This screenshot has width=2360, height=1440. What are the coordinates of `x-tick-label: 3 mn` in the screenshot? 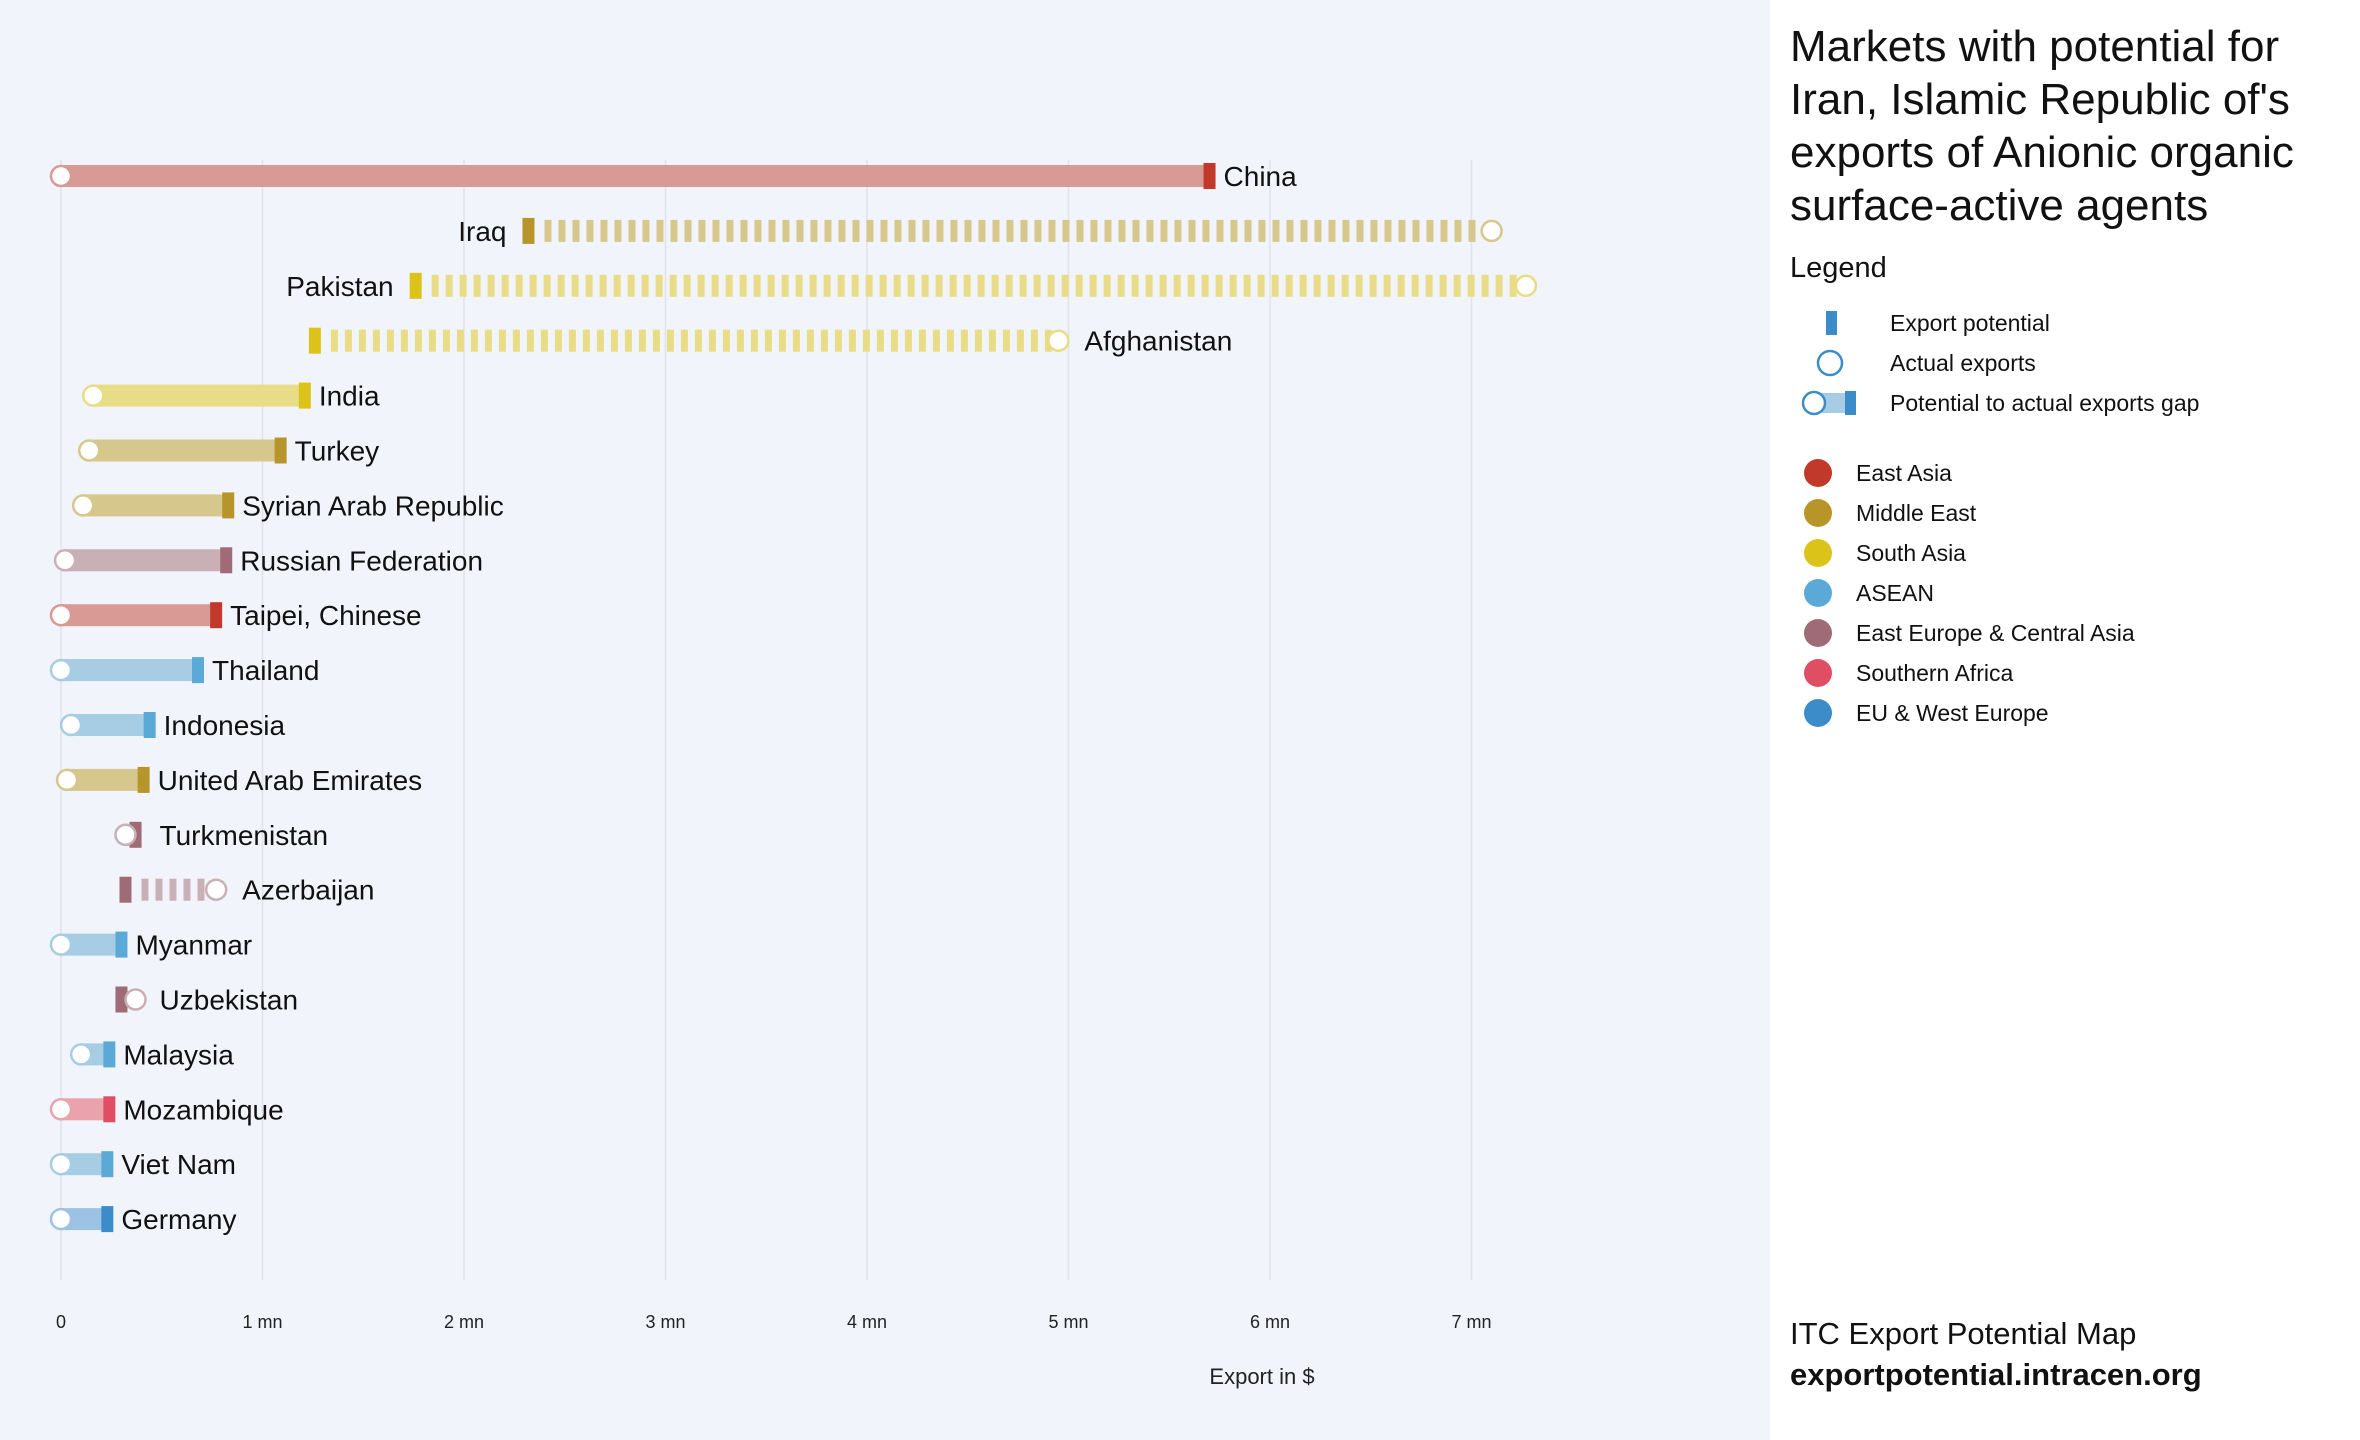 It's located at (665, 1322).